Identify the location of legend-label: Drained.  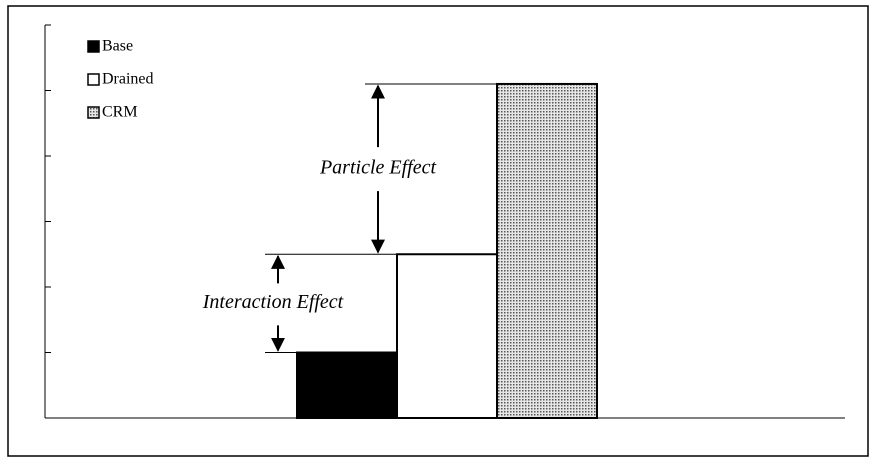
(128, 79).